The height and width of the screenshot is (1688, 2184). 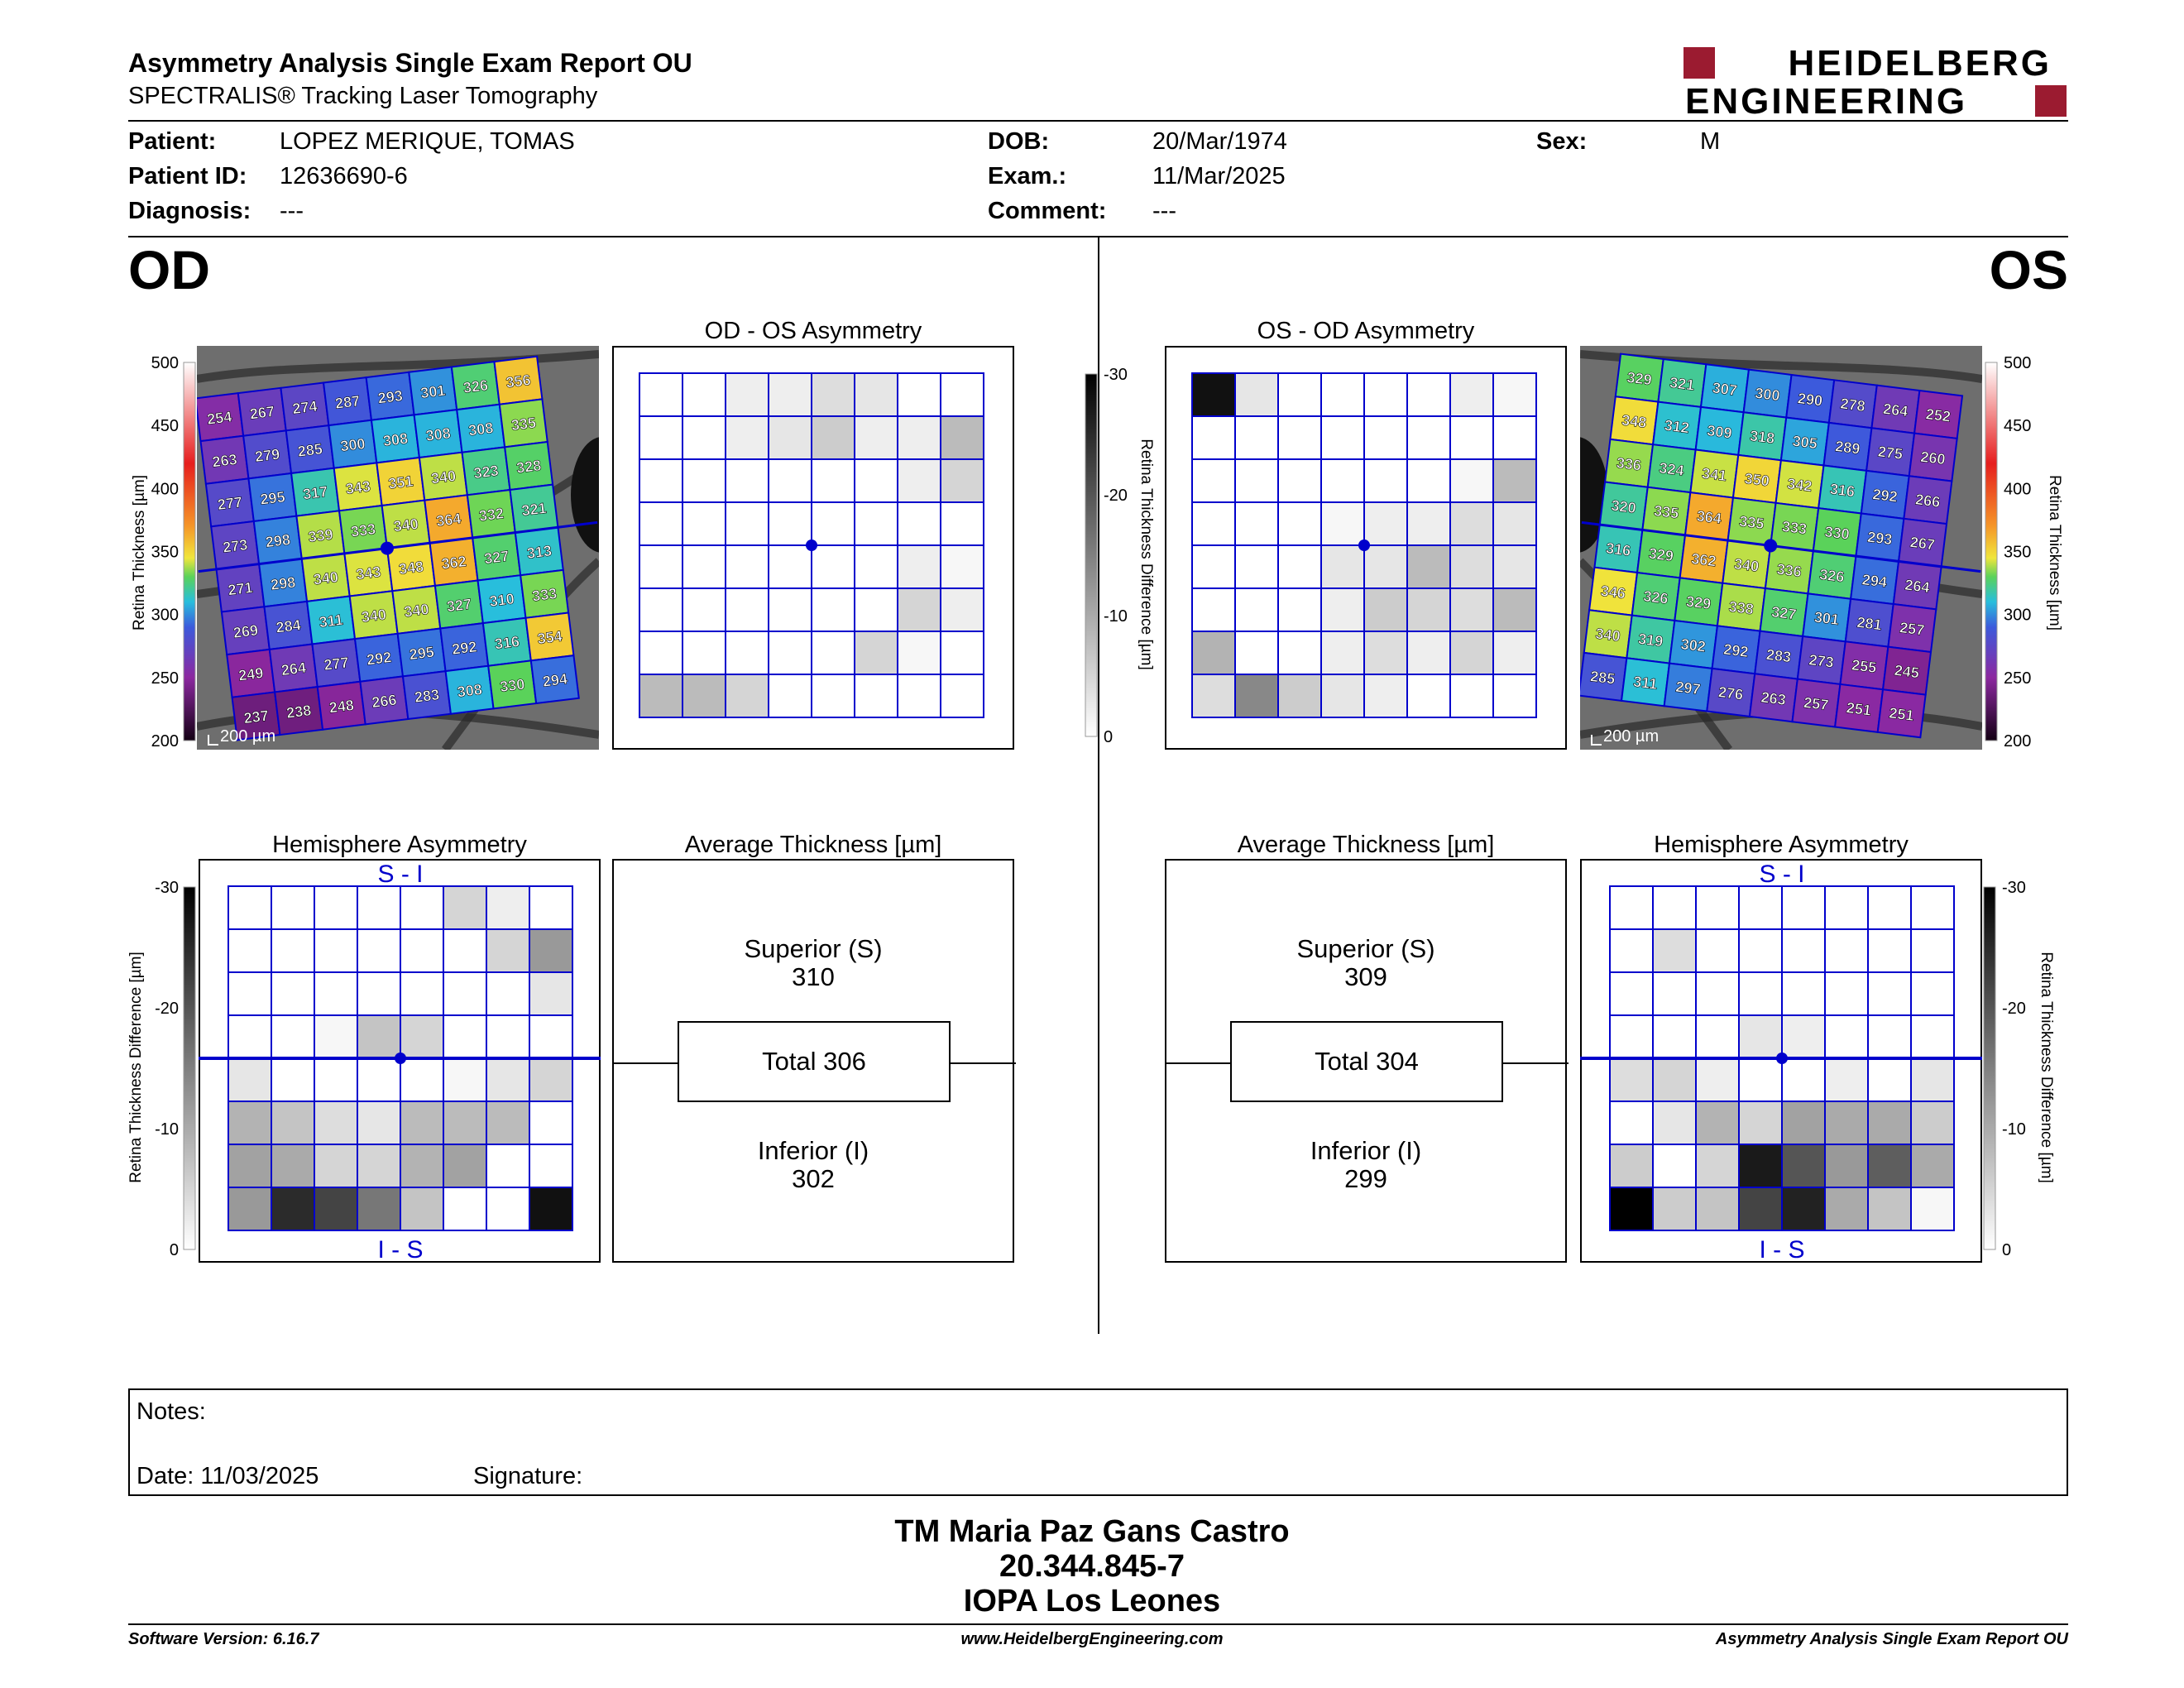 What do you see at coordinates (1805, 443) in the screenshot?
I see `thickness-value: 305` at bounding box center [1805, 443].